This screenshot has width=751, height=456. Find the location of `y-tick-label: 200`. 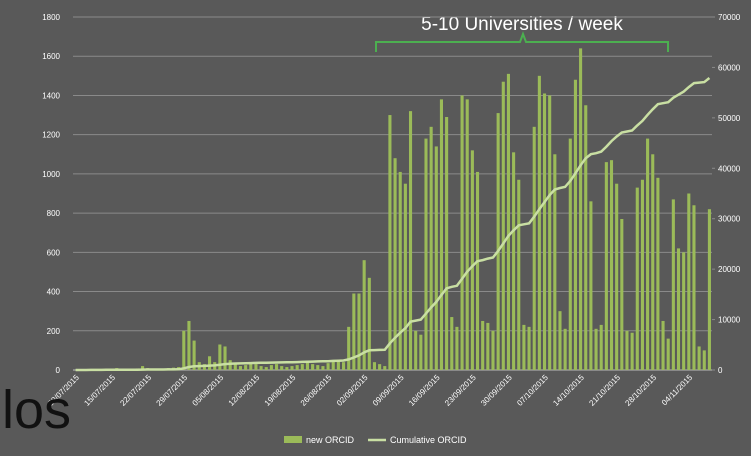

y-tick-label: 200 is located at coordinates (54, 331).